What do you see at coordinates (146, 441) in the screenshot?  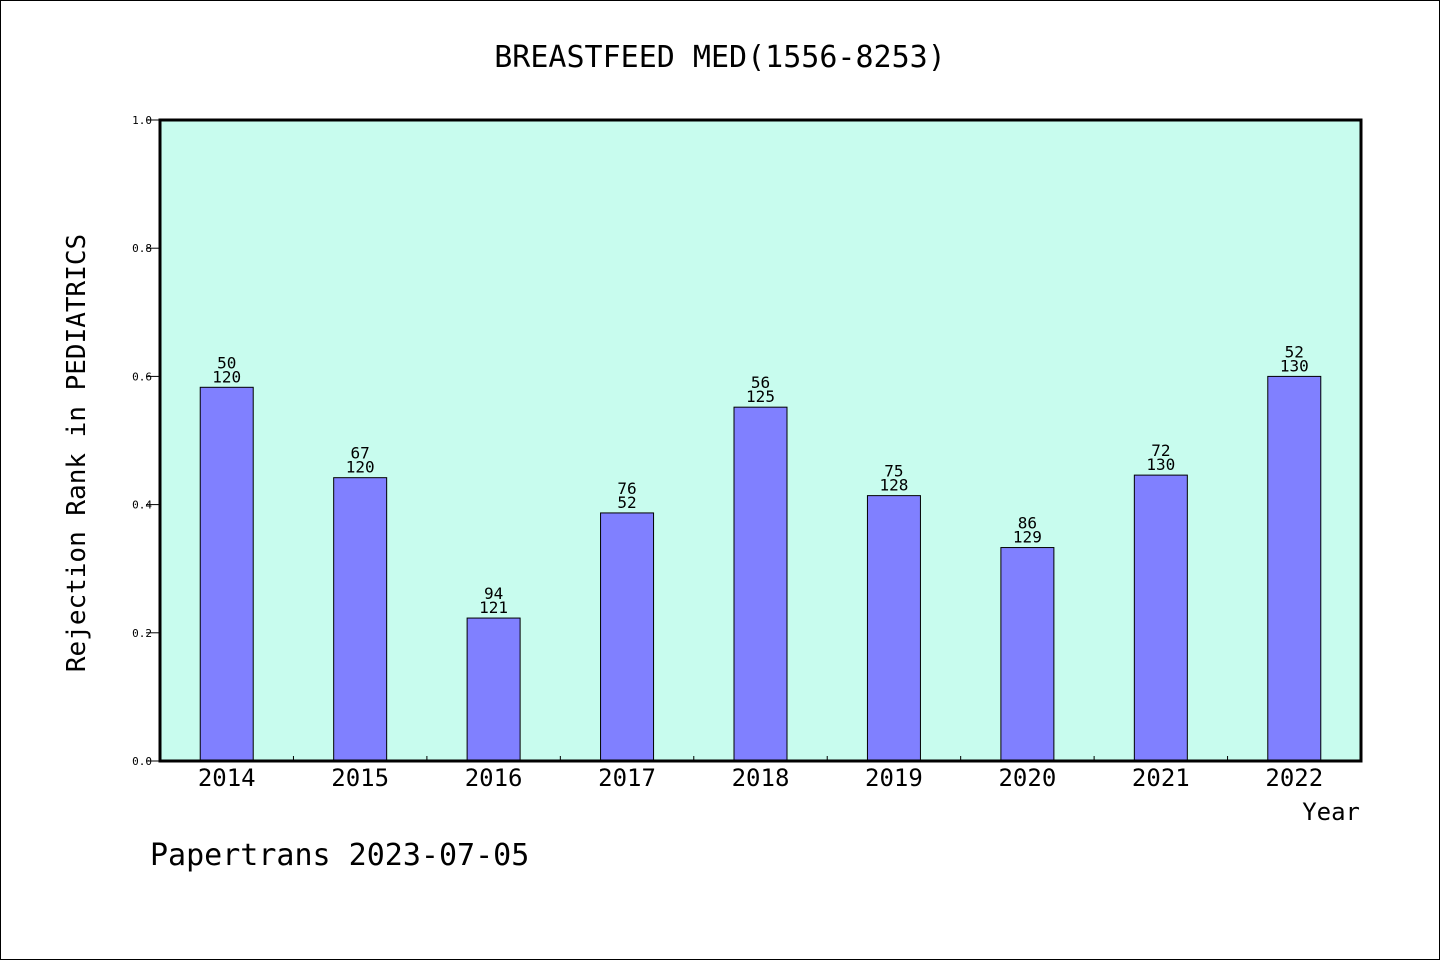 I see `y-axis: 0.0 0.2 0.4 0.6 0.8 1.0` at bounding box center [146, 441].